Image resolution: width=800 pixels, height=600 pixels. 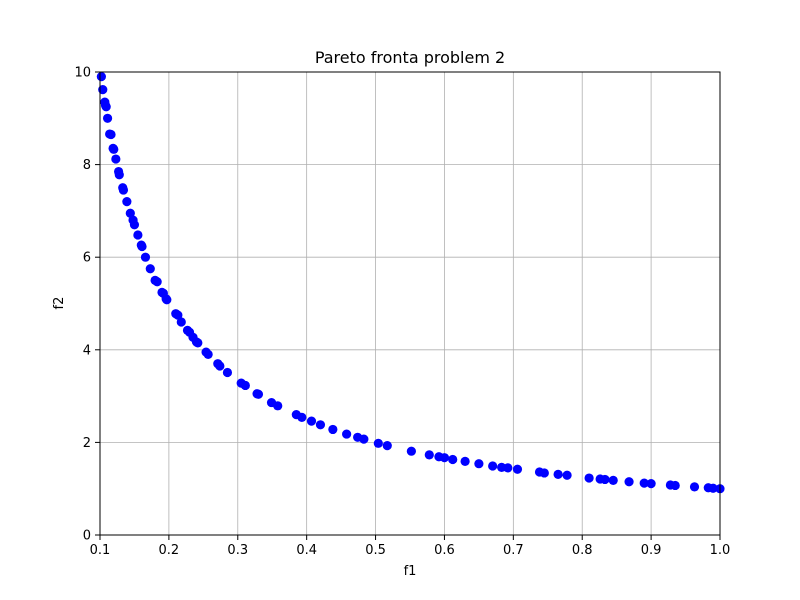 What do you see at coordinates (87, 258) in the screenshot?
I see `y-tick-label: 6` at bounding box center [87, 258].